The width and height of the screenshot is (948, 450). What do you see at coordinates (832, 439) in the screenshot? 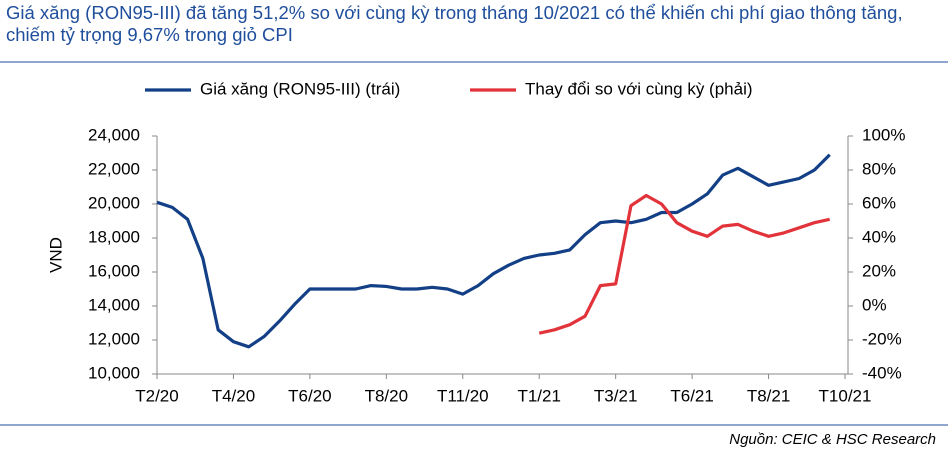
I see `source: Nguồn: CEIC & HSC Research` at bounding box center [832, 439].